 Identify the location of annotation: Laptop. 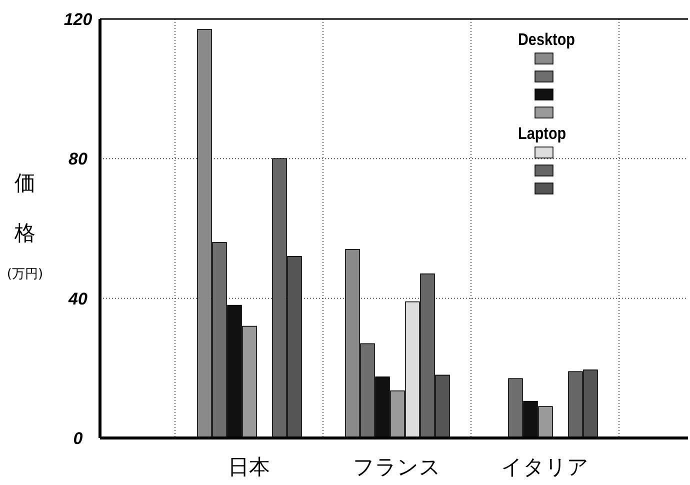
(542, 134).